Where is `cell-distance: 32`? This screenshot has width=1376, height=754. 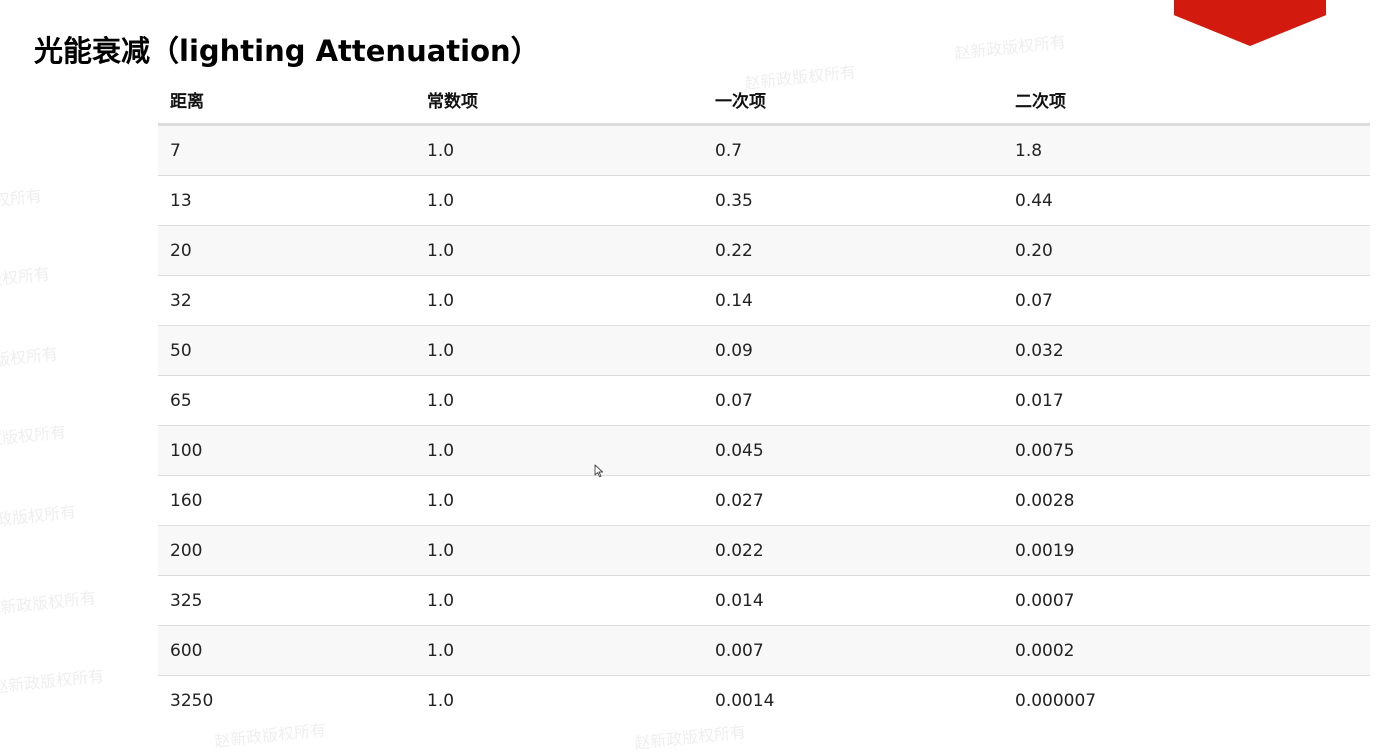
cell-distance: 32 is located at coordinates (286, 300).